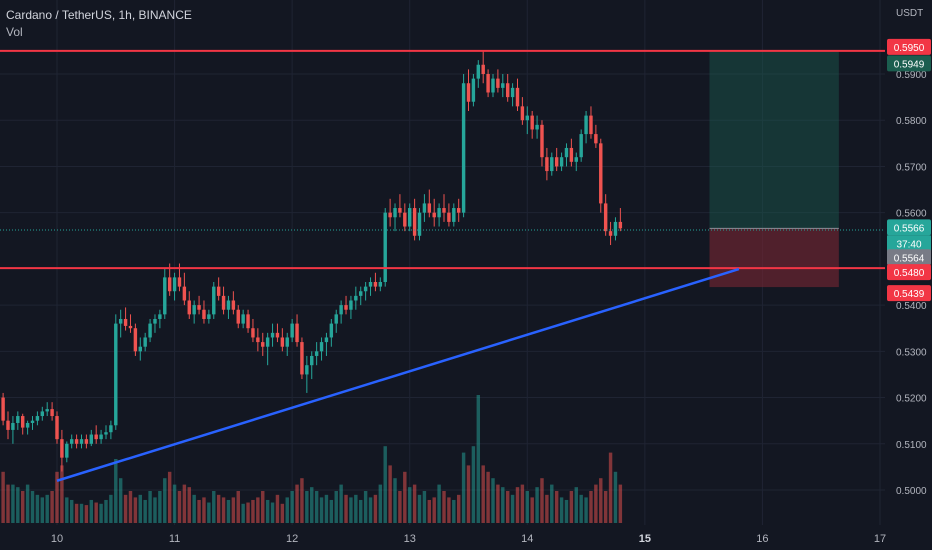 Image resolution: width=932 pixels, height=550 pixels. I want to click on time-tick-label: 12, so click(292, 539).